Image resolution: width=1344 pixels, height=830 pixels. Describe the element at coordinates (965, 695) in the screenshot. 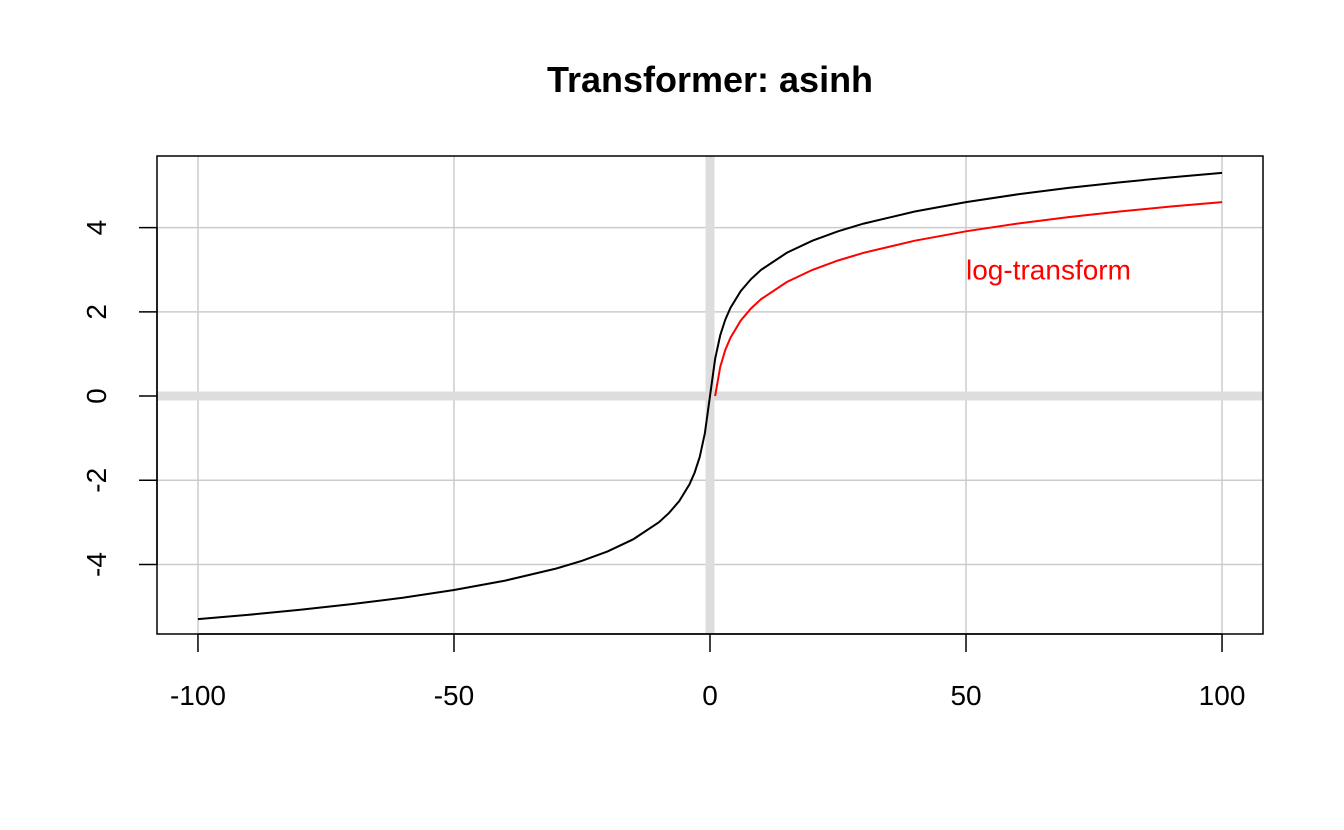

I see `x-tick-label: 50` at that location.